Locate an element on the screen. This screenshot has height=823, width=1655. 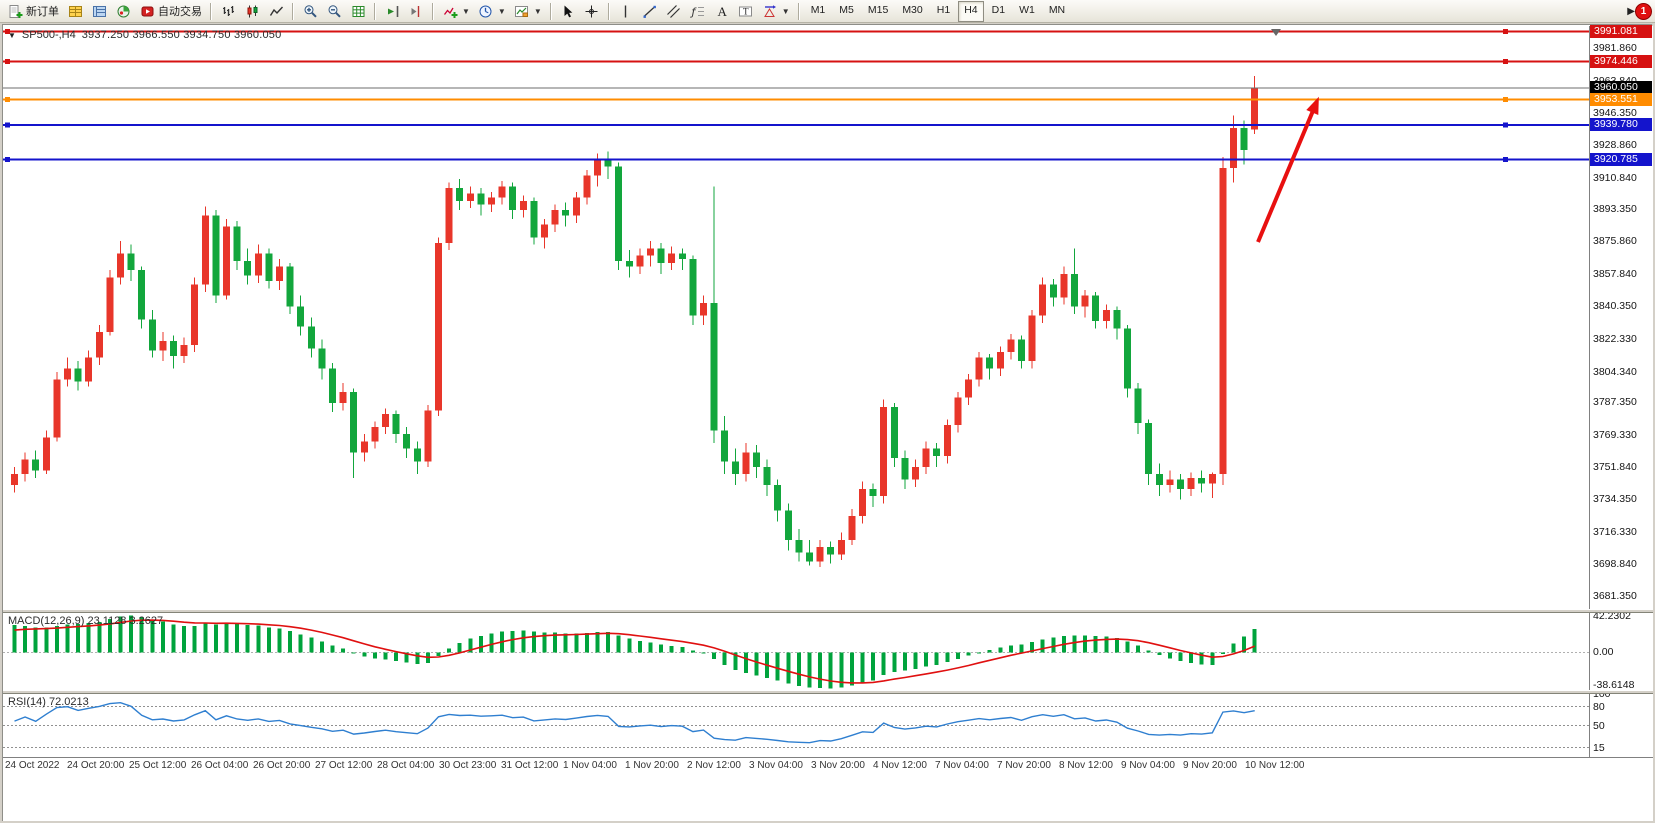
ohlc-readout: 3937.250 3966.550 3934.750 3960.050 is located at coordinates (181, 35).